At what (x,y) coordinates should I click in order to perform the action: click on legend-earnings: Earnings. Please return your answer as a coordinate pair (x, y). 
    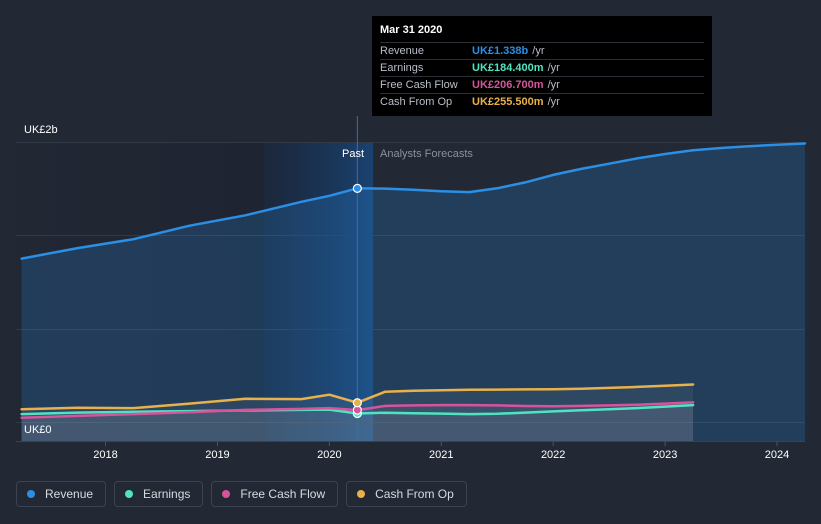
    Looking at the image, I should click on (159, 494).